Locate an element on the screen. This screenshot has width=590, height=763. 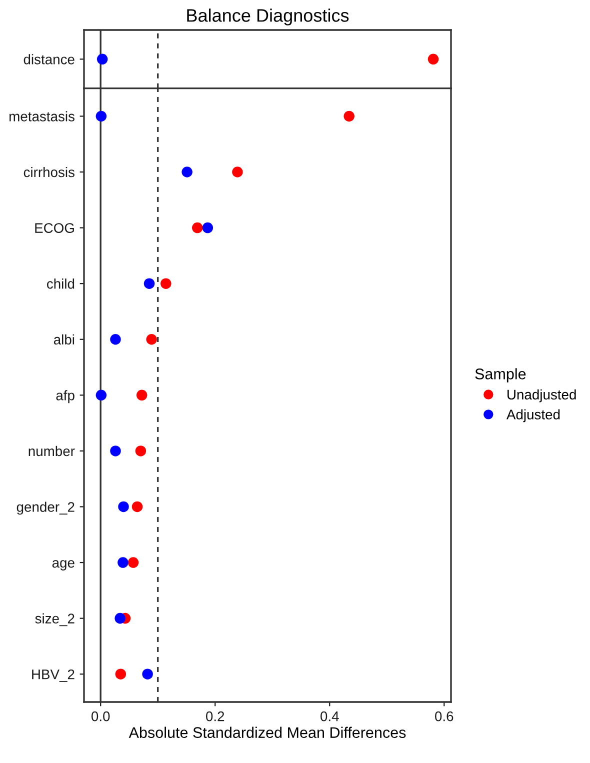
y-tick-label: cirrhosis is located at coordinates (49, 172).